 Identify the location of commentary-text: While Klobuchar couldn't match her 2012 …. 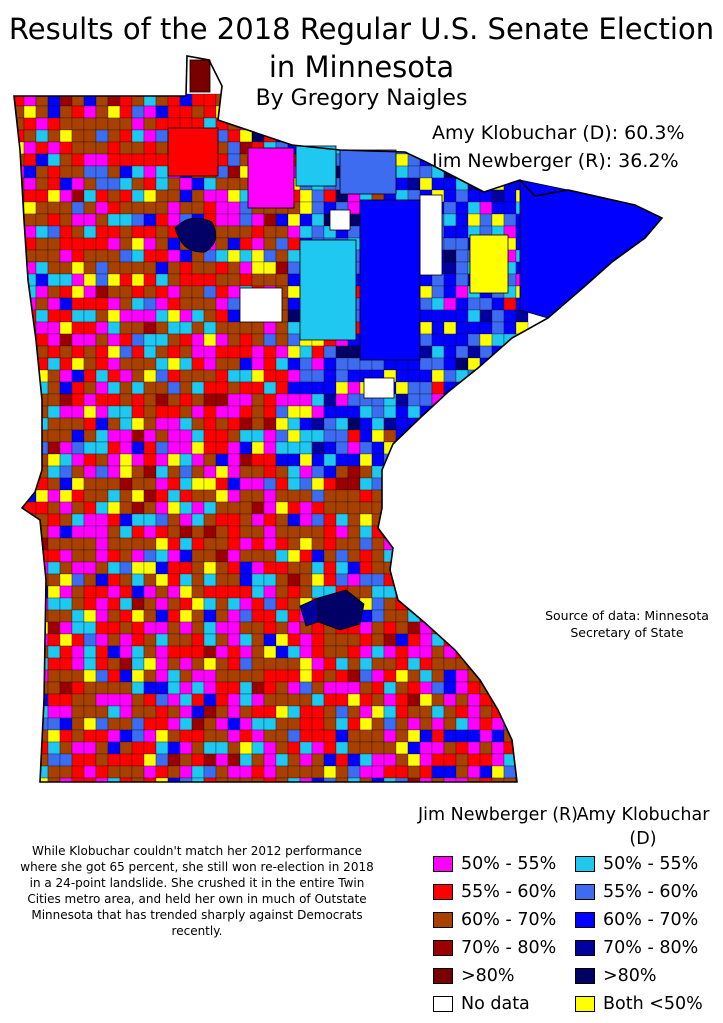
(197, 891).